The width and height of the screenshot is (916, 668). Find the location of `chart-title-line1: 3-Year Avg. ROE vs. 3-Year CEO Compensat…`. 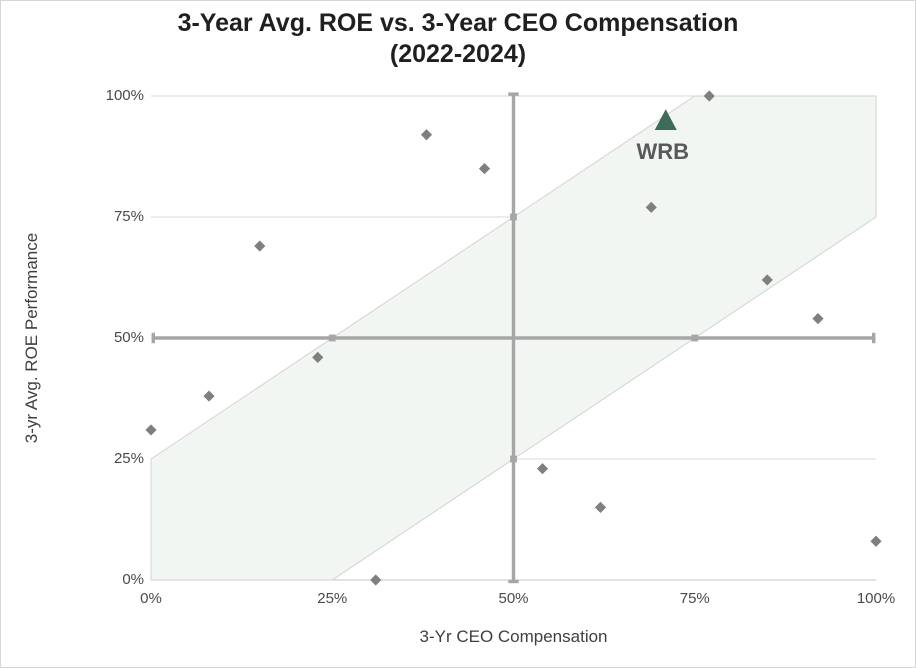

chart-title-line1: 3-Year Avg. ROE vs. 3-Year CEO Compensat… is located at coordinates (458, 23).